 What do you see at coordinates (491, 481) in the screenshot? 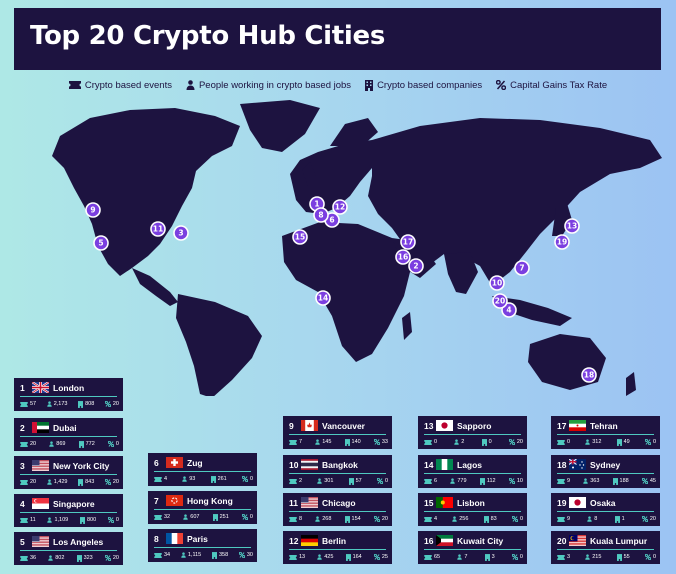
I see `stat-companies-value: 112` at bounding box center [491, 481].